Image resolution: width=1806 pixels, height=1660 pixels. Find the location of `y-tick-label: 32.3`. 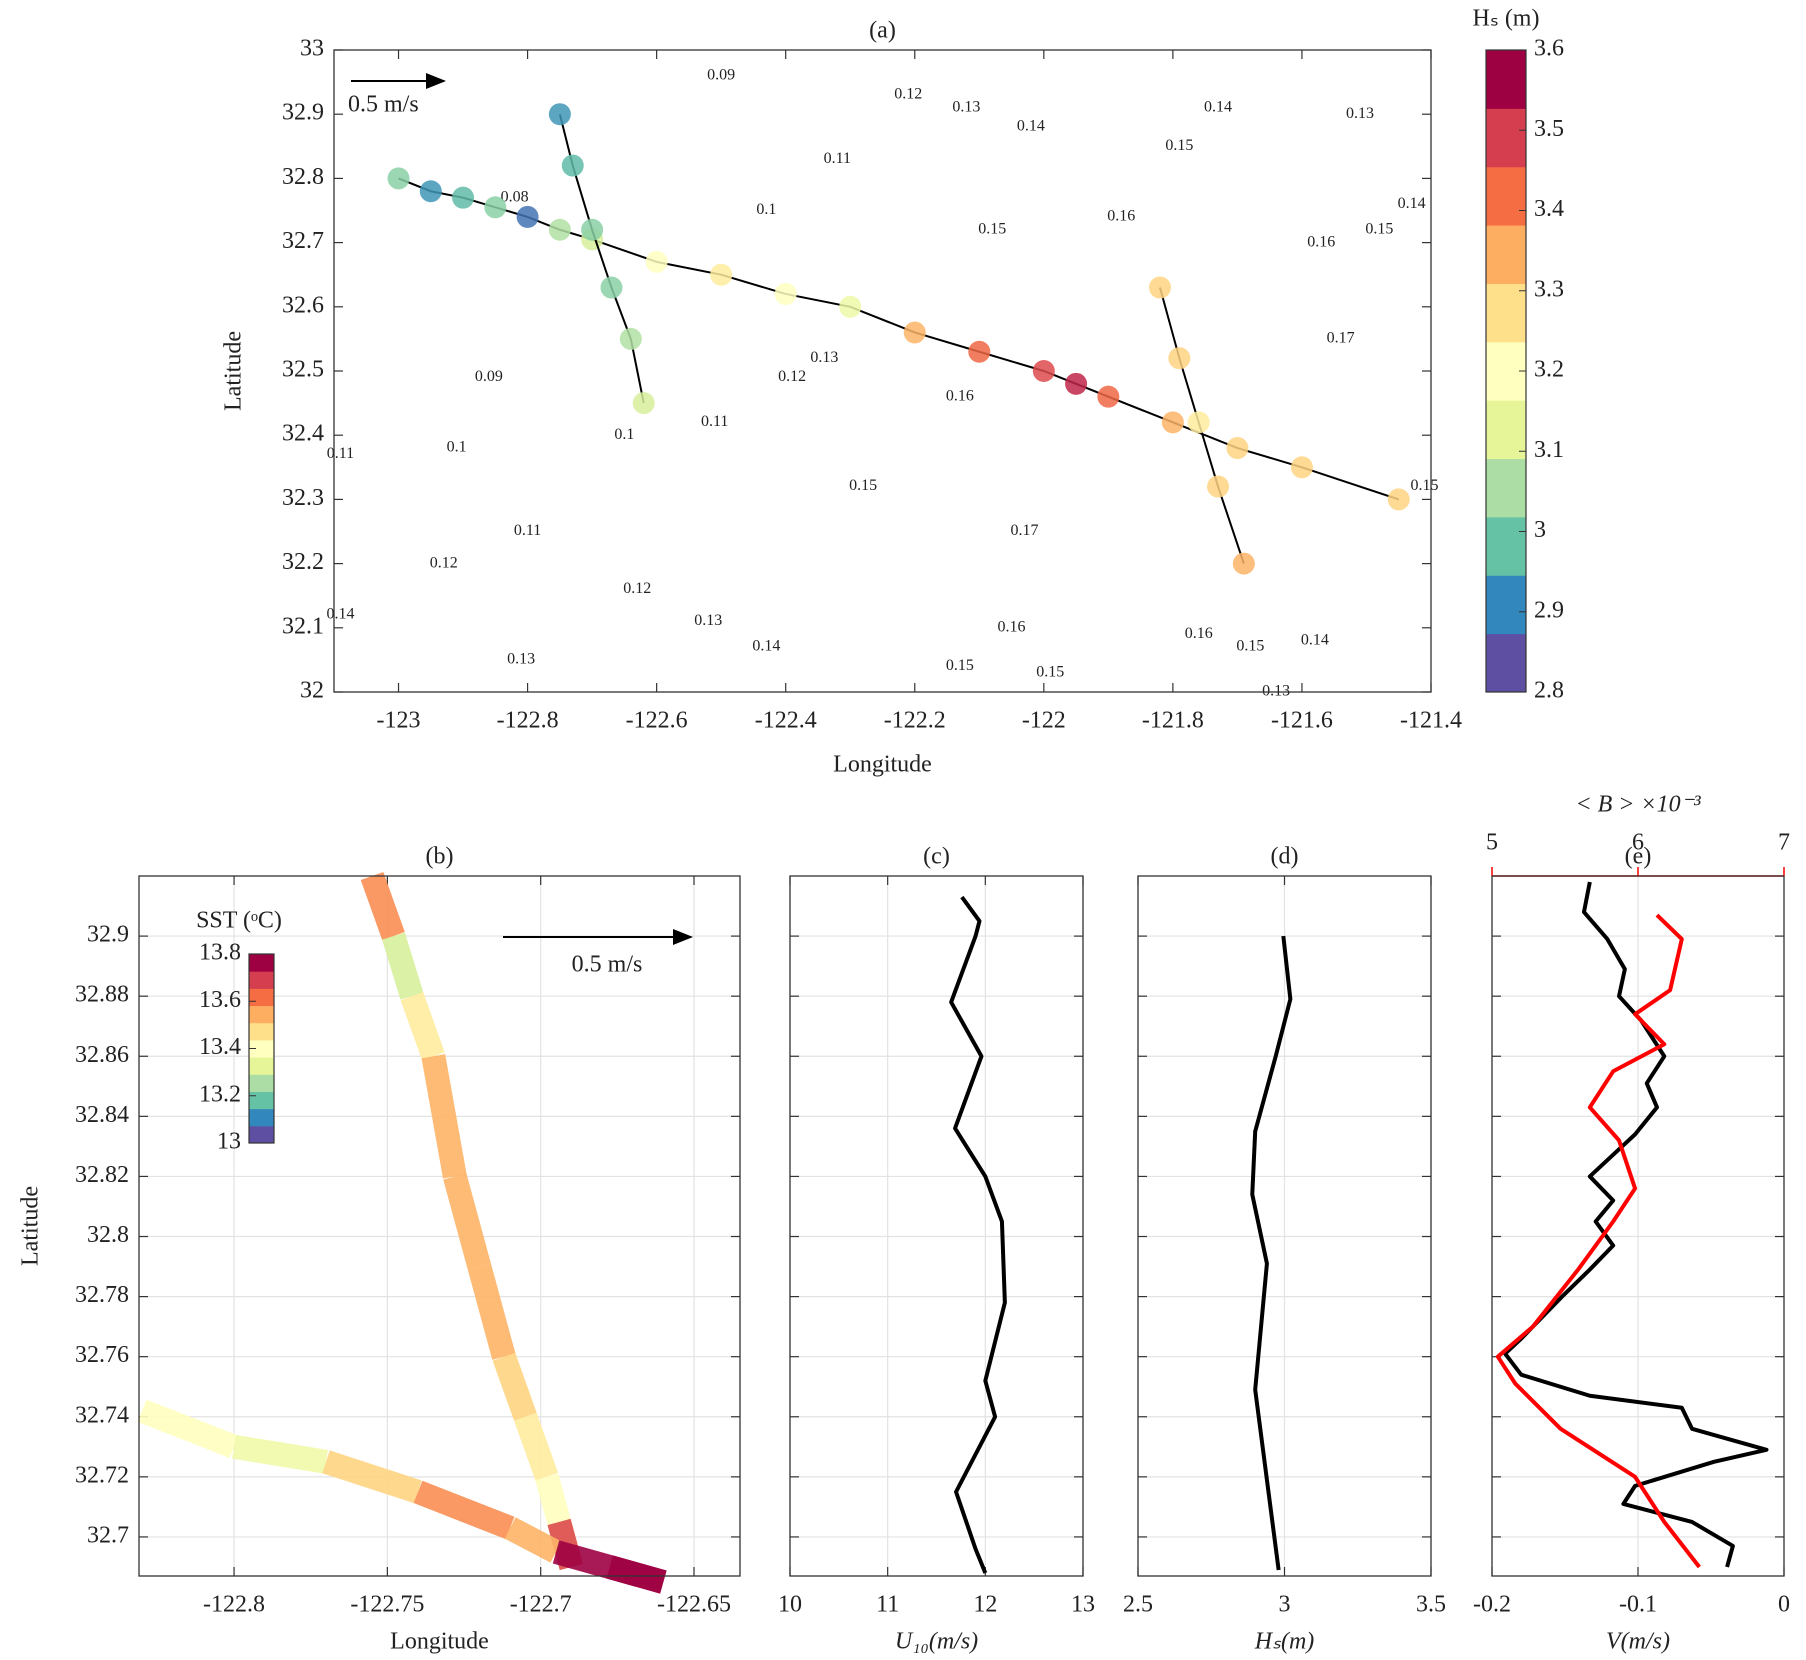

y-tick-label: 32.3 is located at coordinates (303, 498).